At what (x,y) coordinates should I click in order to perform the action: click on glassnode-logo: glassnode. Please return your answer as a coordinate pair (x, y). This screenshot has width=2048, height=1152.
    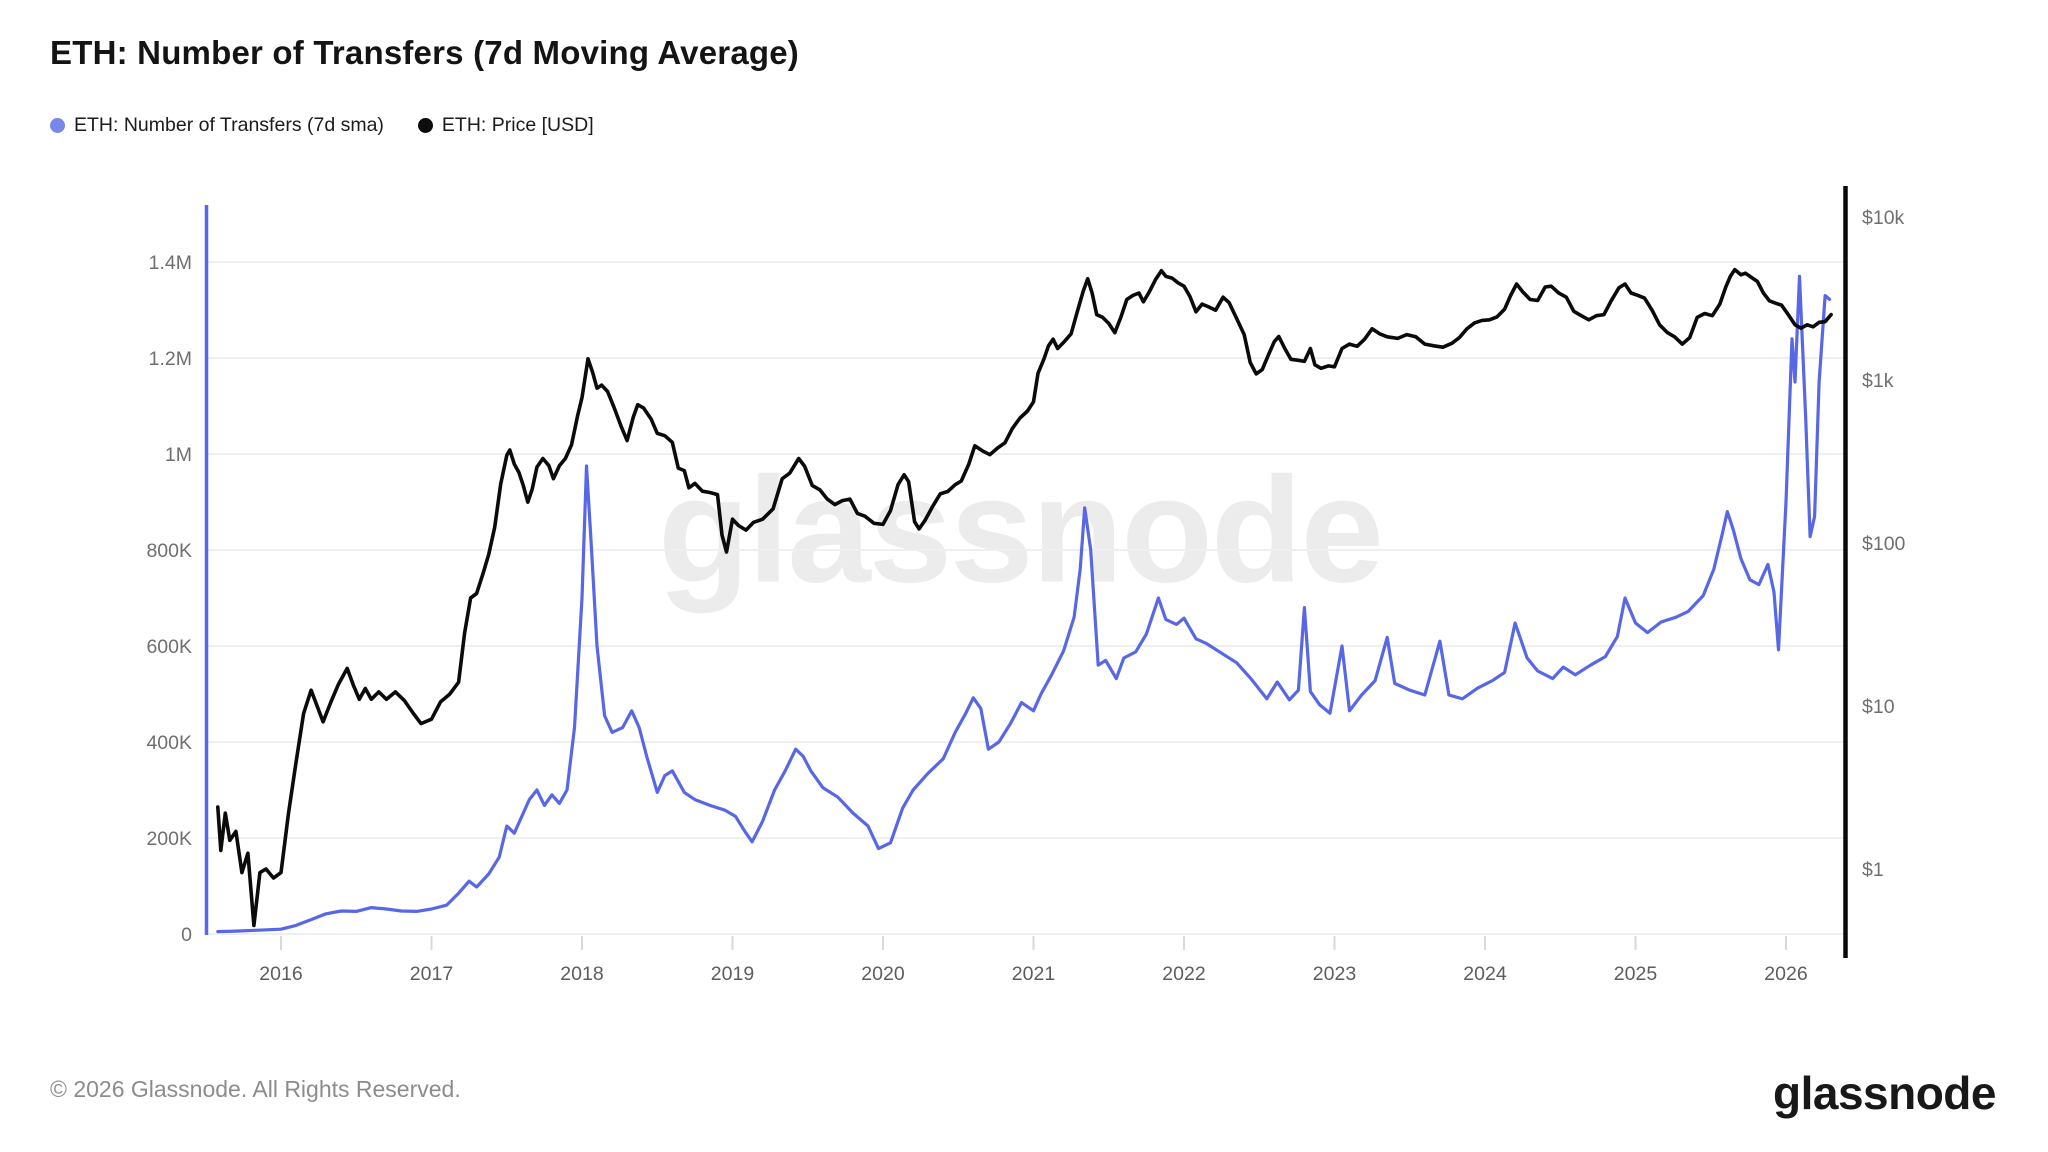
    Looking at the image, I should click on (1884, 1093).